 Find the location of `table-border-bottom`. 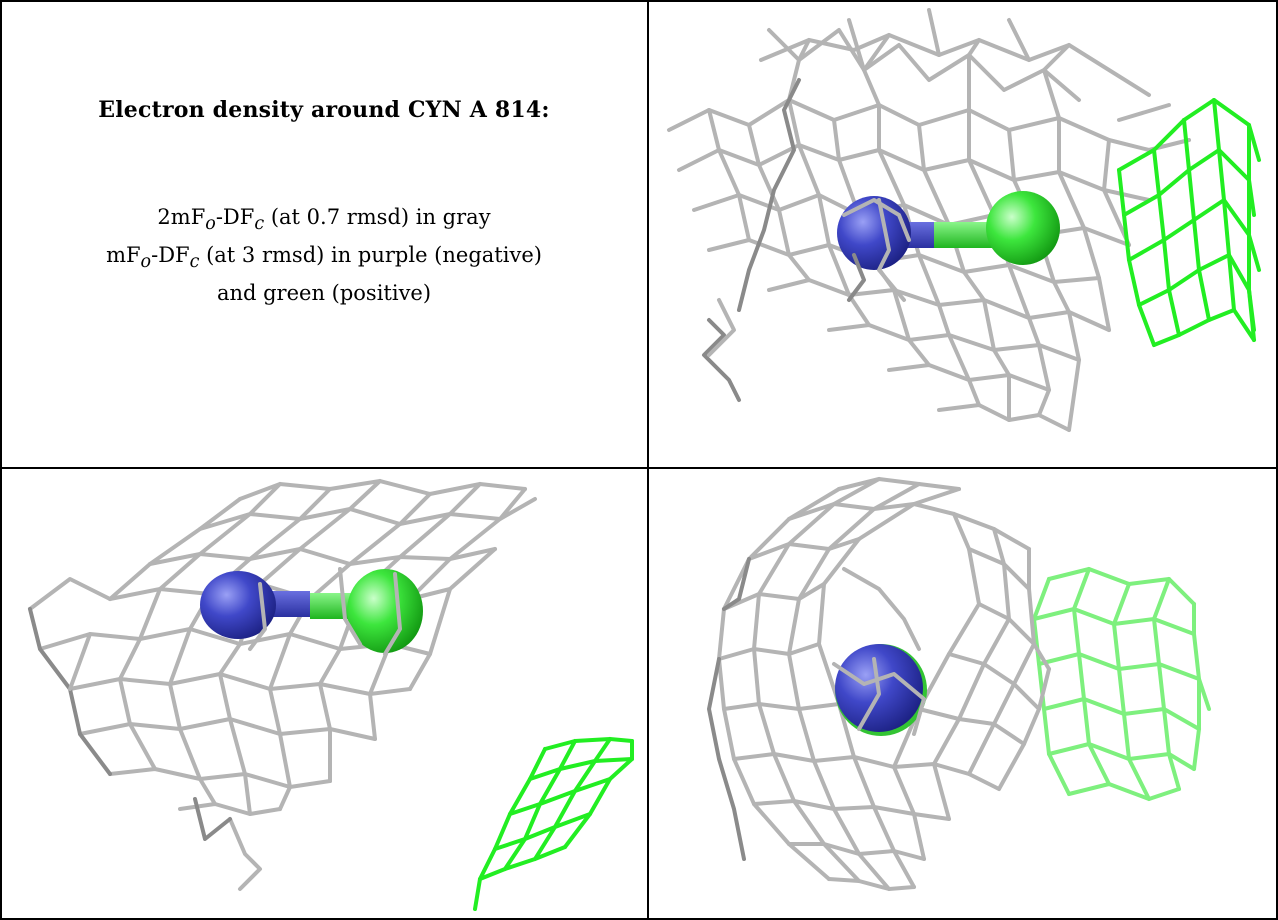

table-border-bottom is located at coordinates (639, 919).